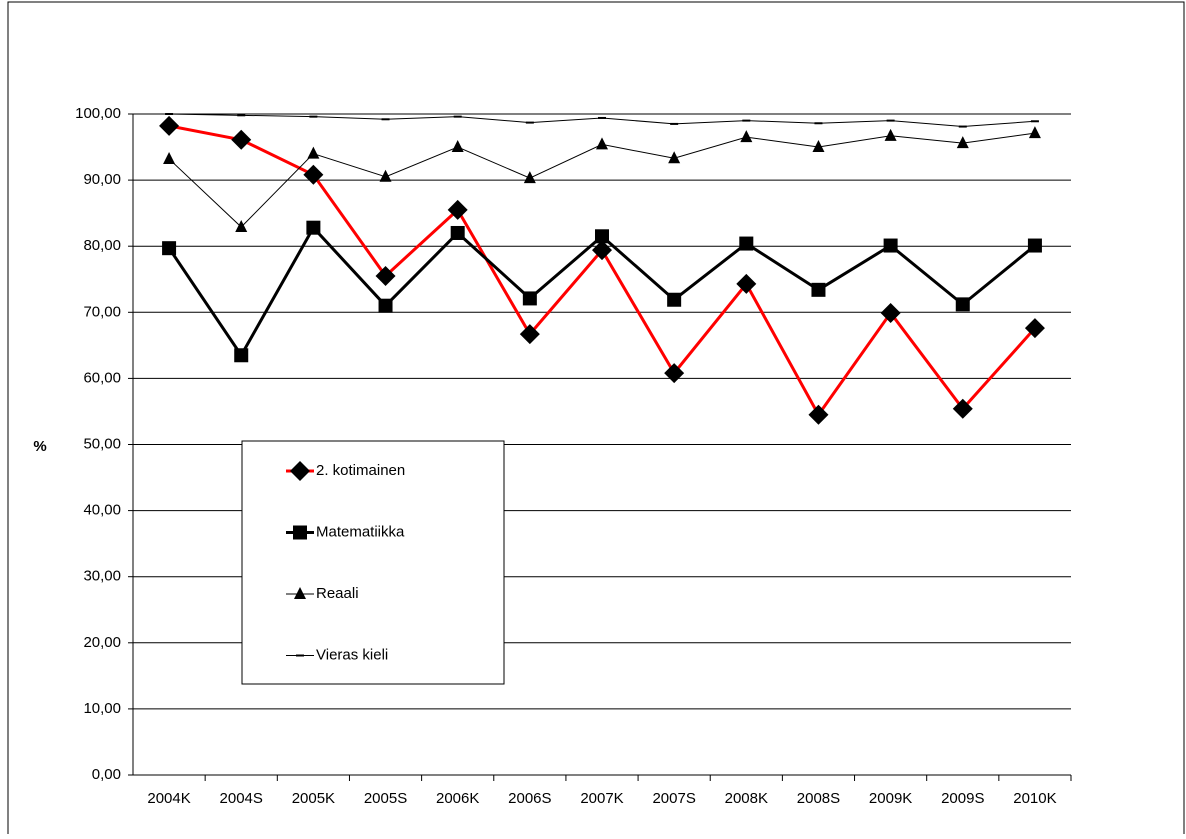  I want to click on y-tick-label: 60,00, so click(102, 377).